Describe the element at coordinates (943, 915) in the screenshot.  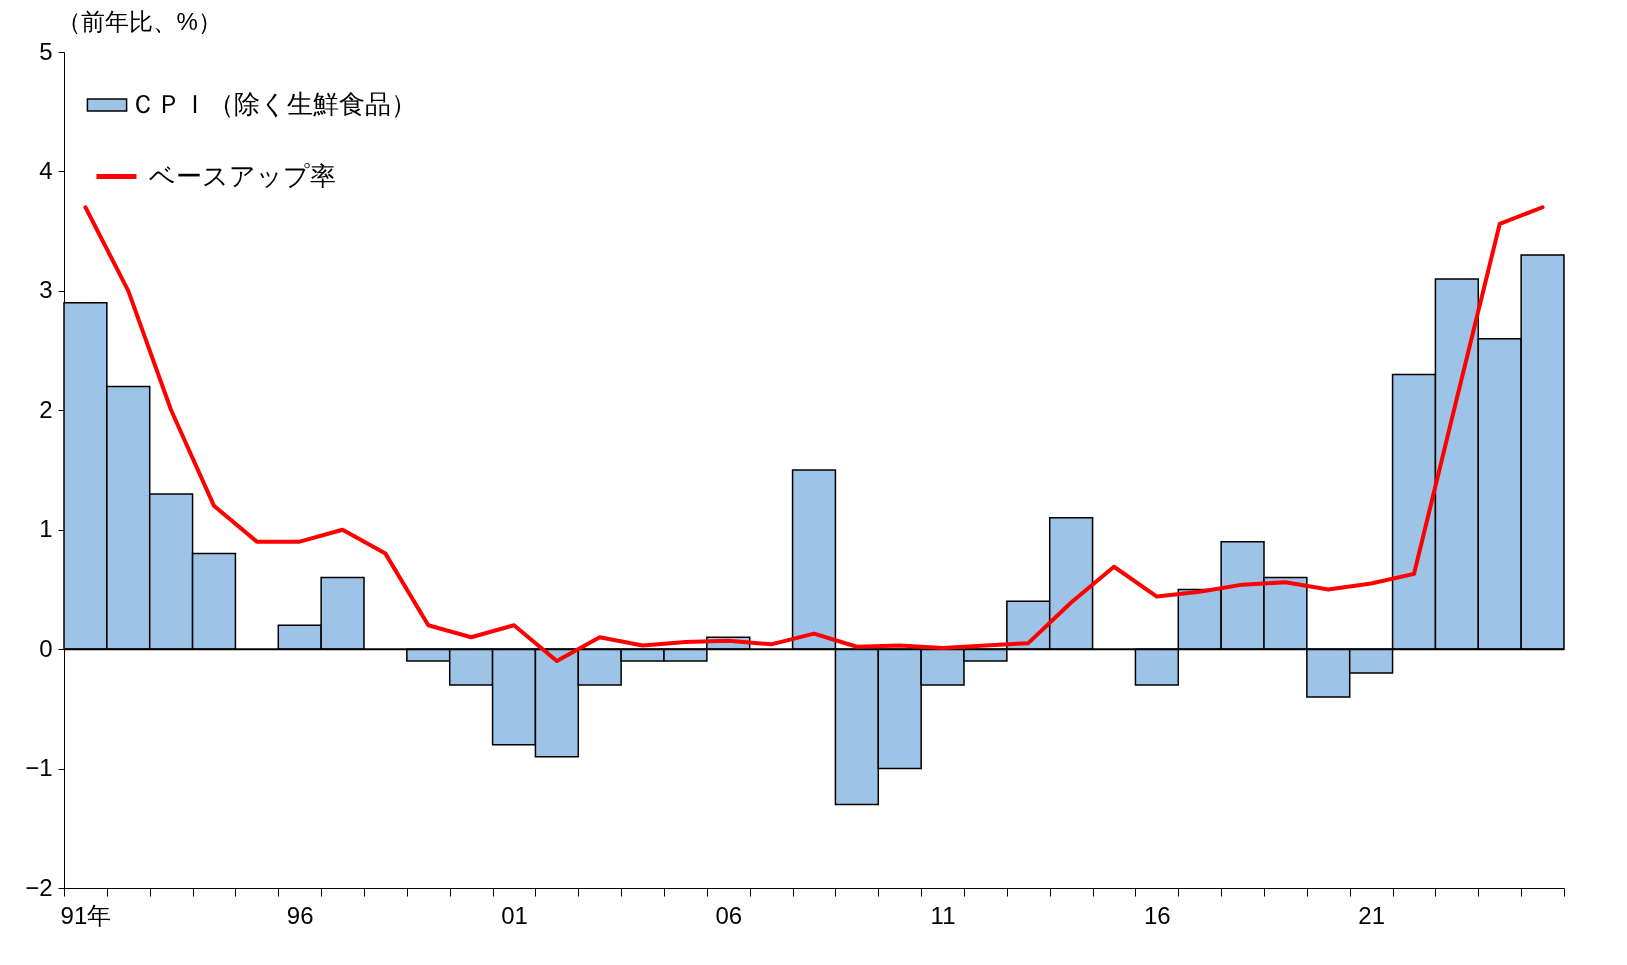
I see `x-tick-label: 11` at that location.